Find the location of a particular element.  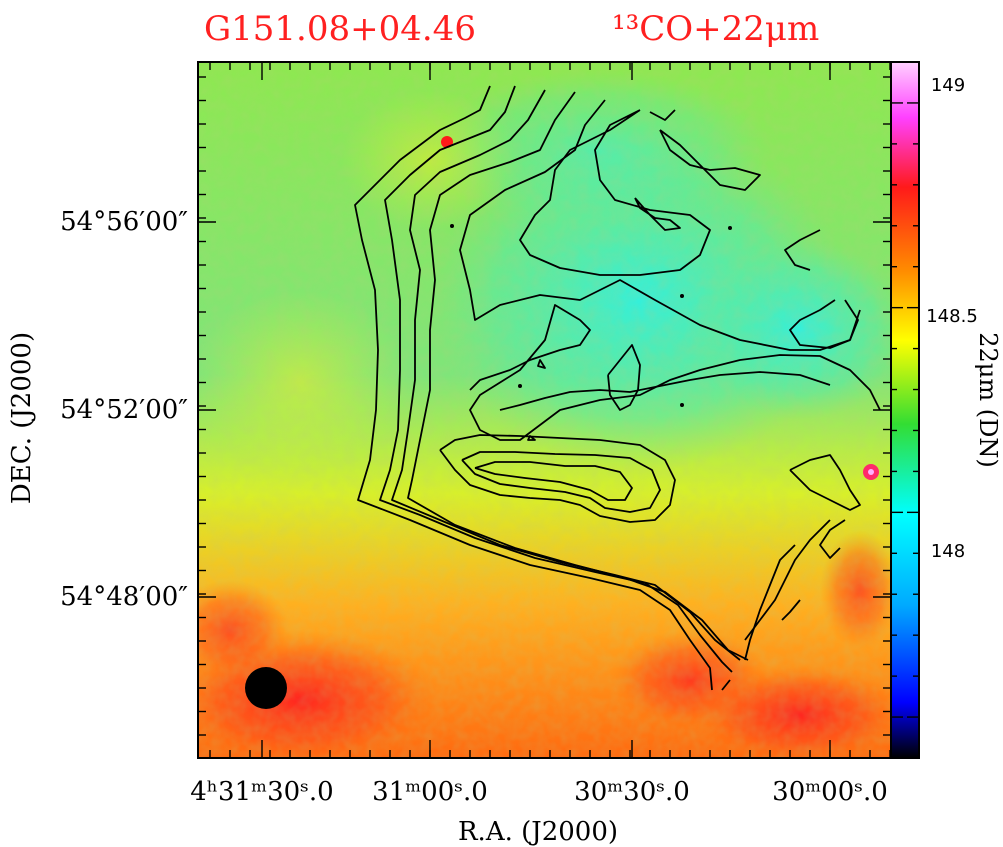

colorbar is located at coordinates (905, 410).